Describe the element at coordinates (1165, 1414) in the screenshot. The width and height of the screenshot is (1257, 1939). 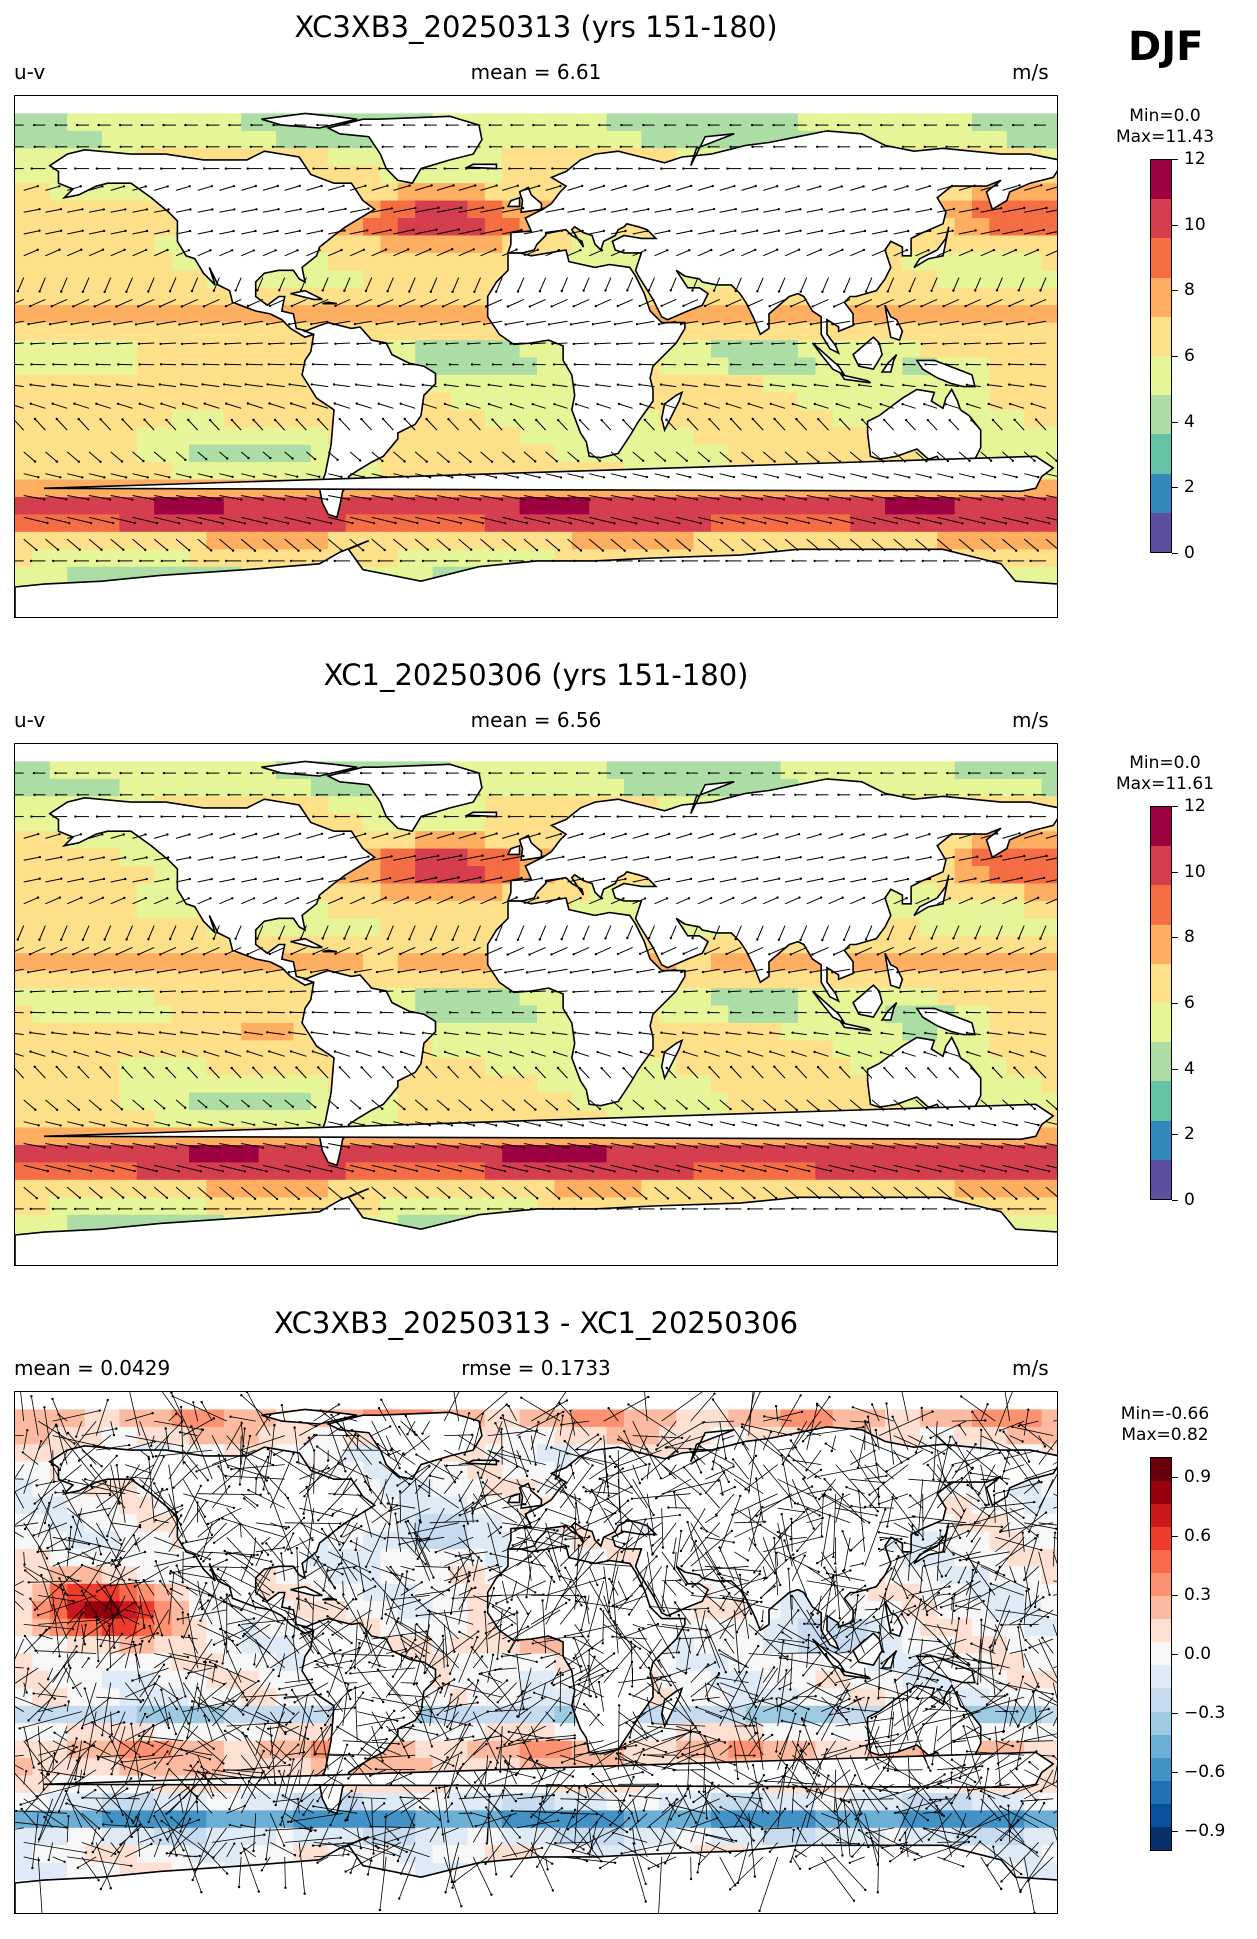
I see `panel3-min-text: Min=-0.66` at that location.